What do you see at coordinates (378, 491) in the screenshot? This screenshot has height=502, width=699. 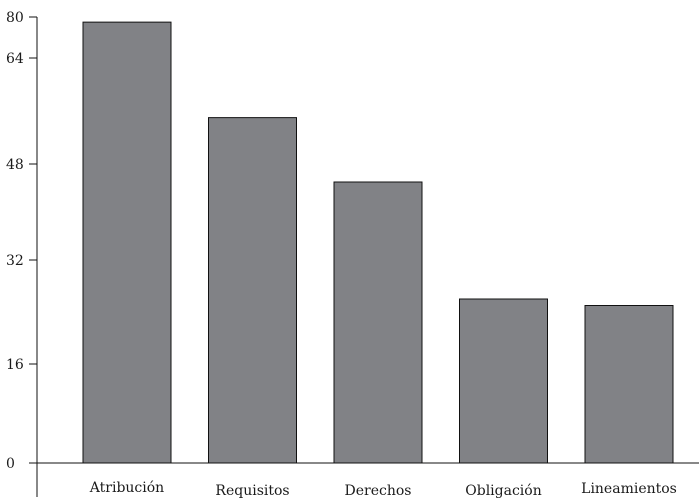 I see `x-category-label: Derechos` at bounding box center [378, 491].